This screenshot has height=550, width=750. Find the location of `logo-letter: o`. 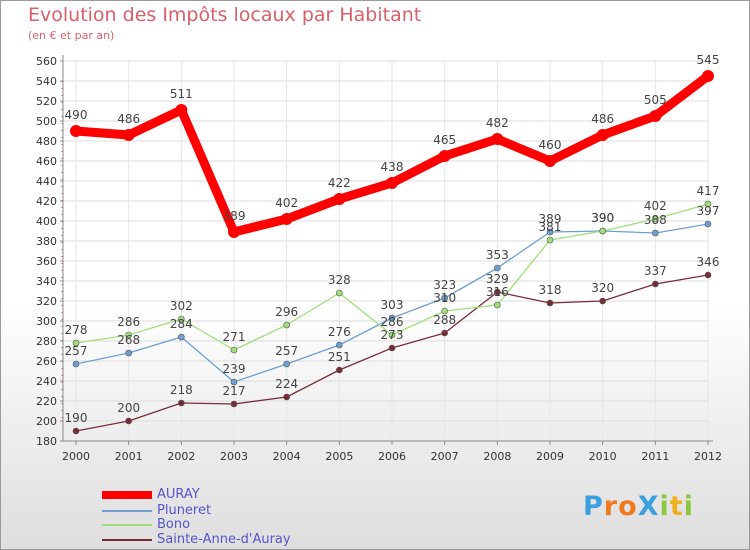

logo-letter: o is located at coordinates (628, 506).